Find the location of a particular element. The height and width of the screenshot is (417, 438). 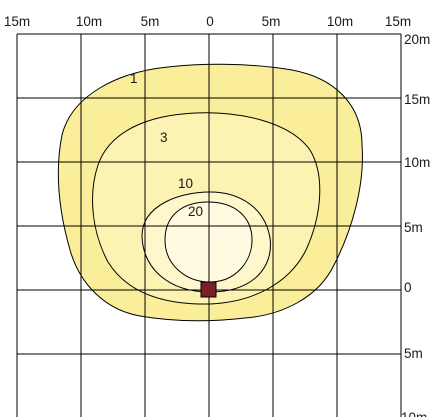

contour-label-1: 1 is located at coordinates (134, 78).